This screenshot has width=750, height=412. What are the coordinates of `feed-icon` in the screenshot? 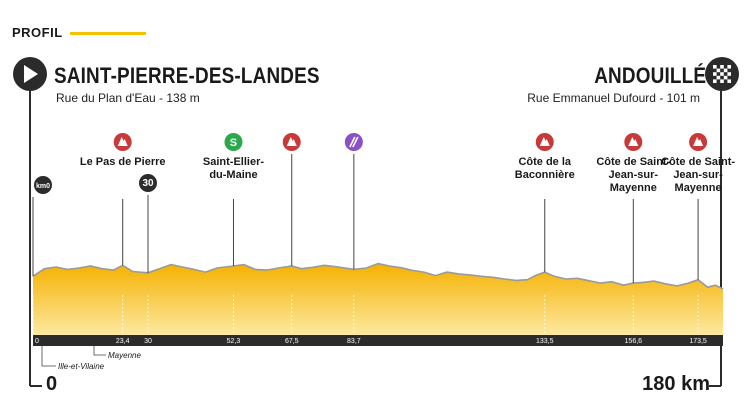 It's located at (354, 142).